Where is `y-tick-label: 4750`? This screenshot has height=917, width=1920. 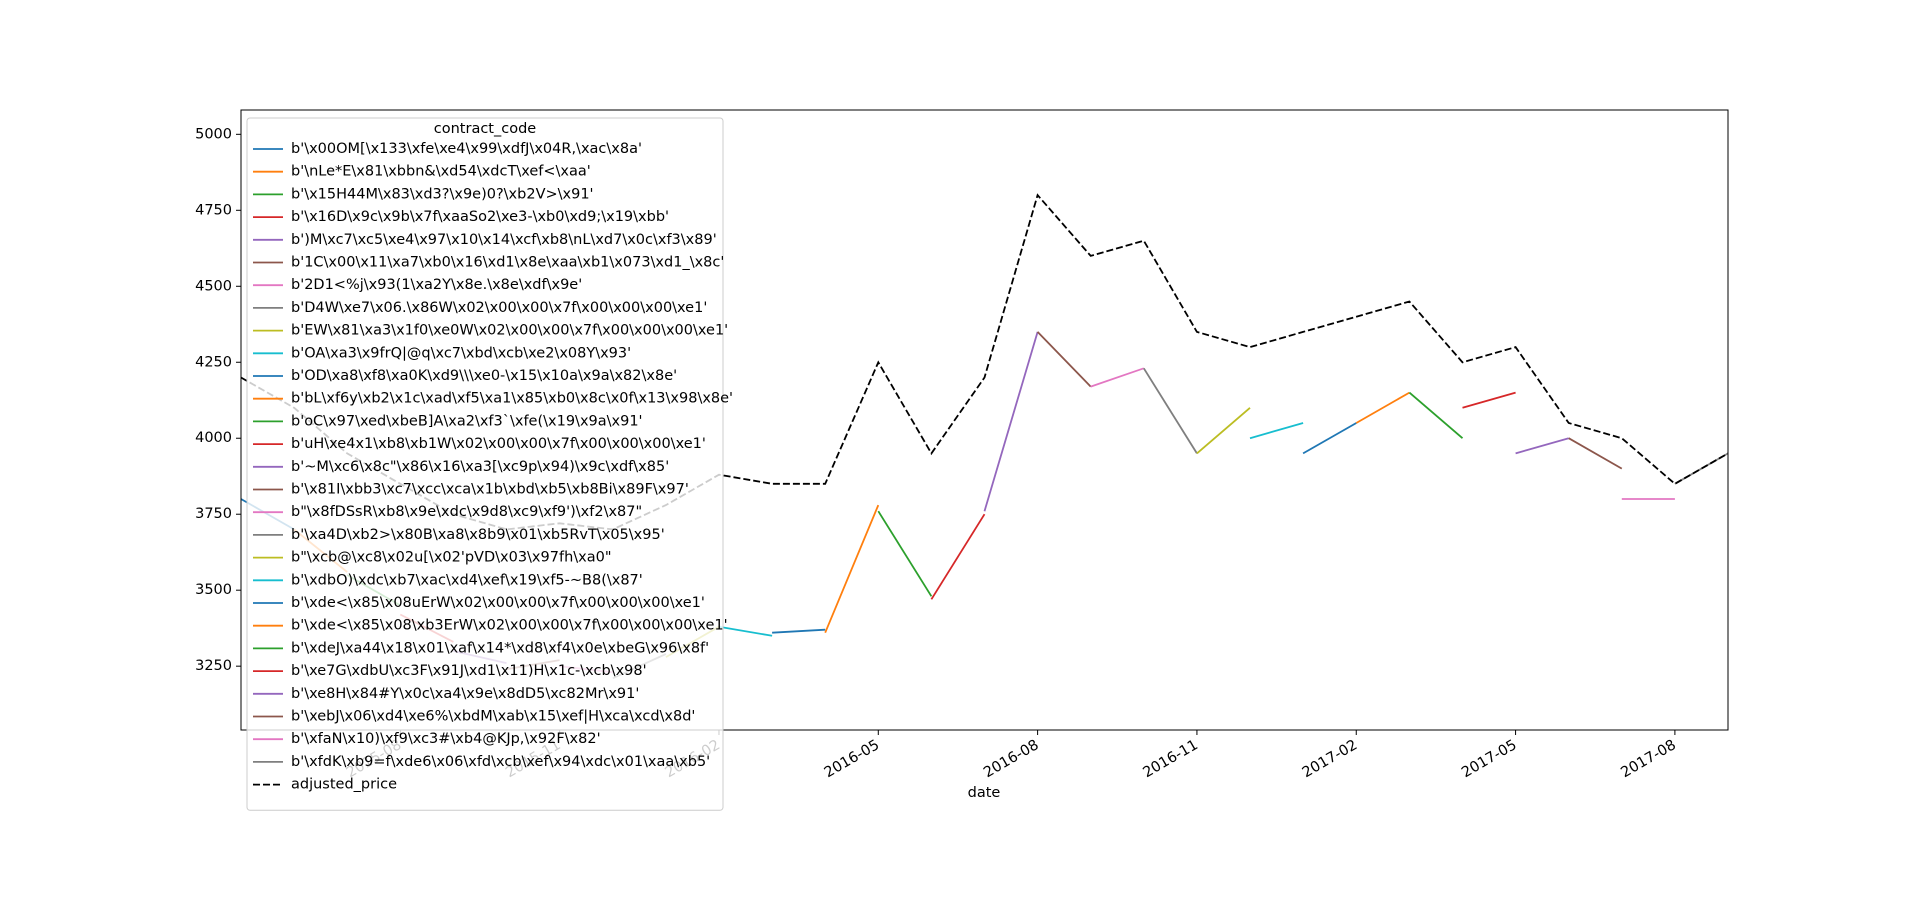
y-tick-label: 4750 is located at coordinates (213, 210).